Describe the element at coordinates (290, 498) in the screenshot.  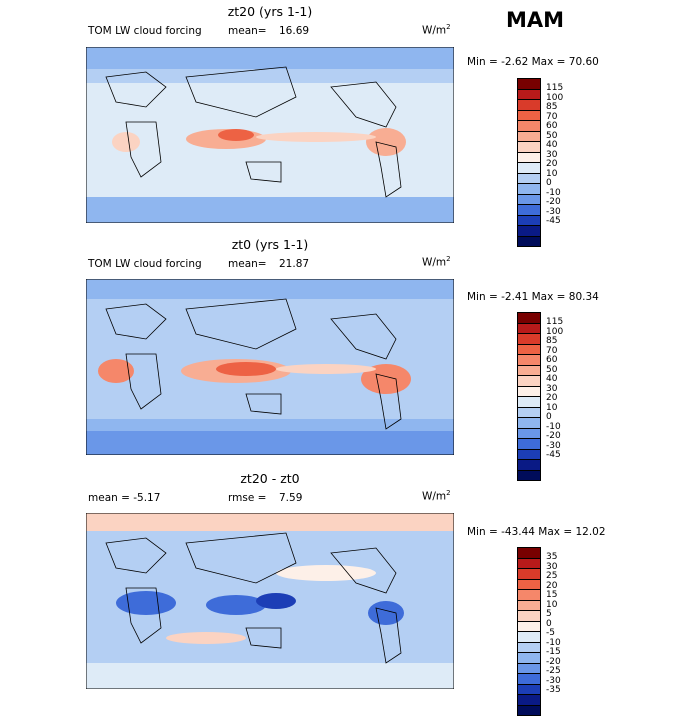
I see `panel-3-rmse-value: 7.59` at that location.